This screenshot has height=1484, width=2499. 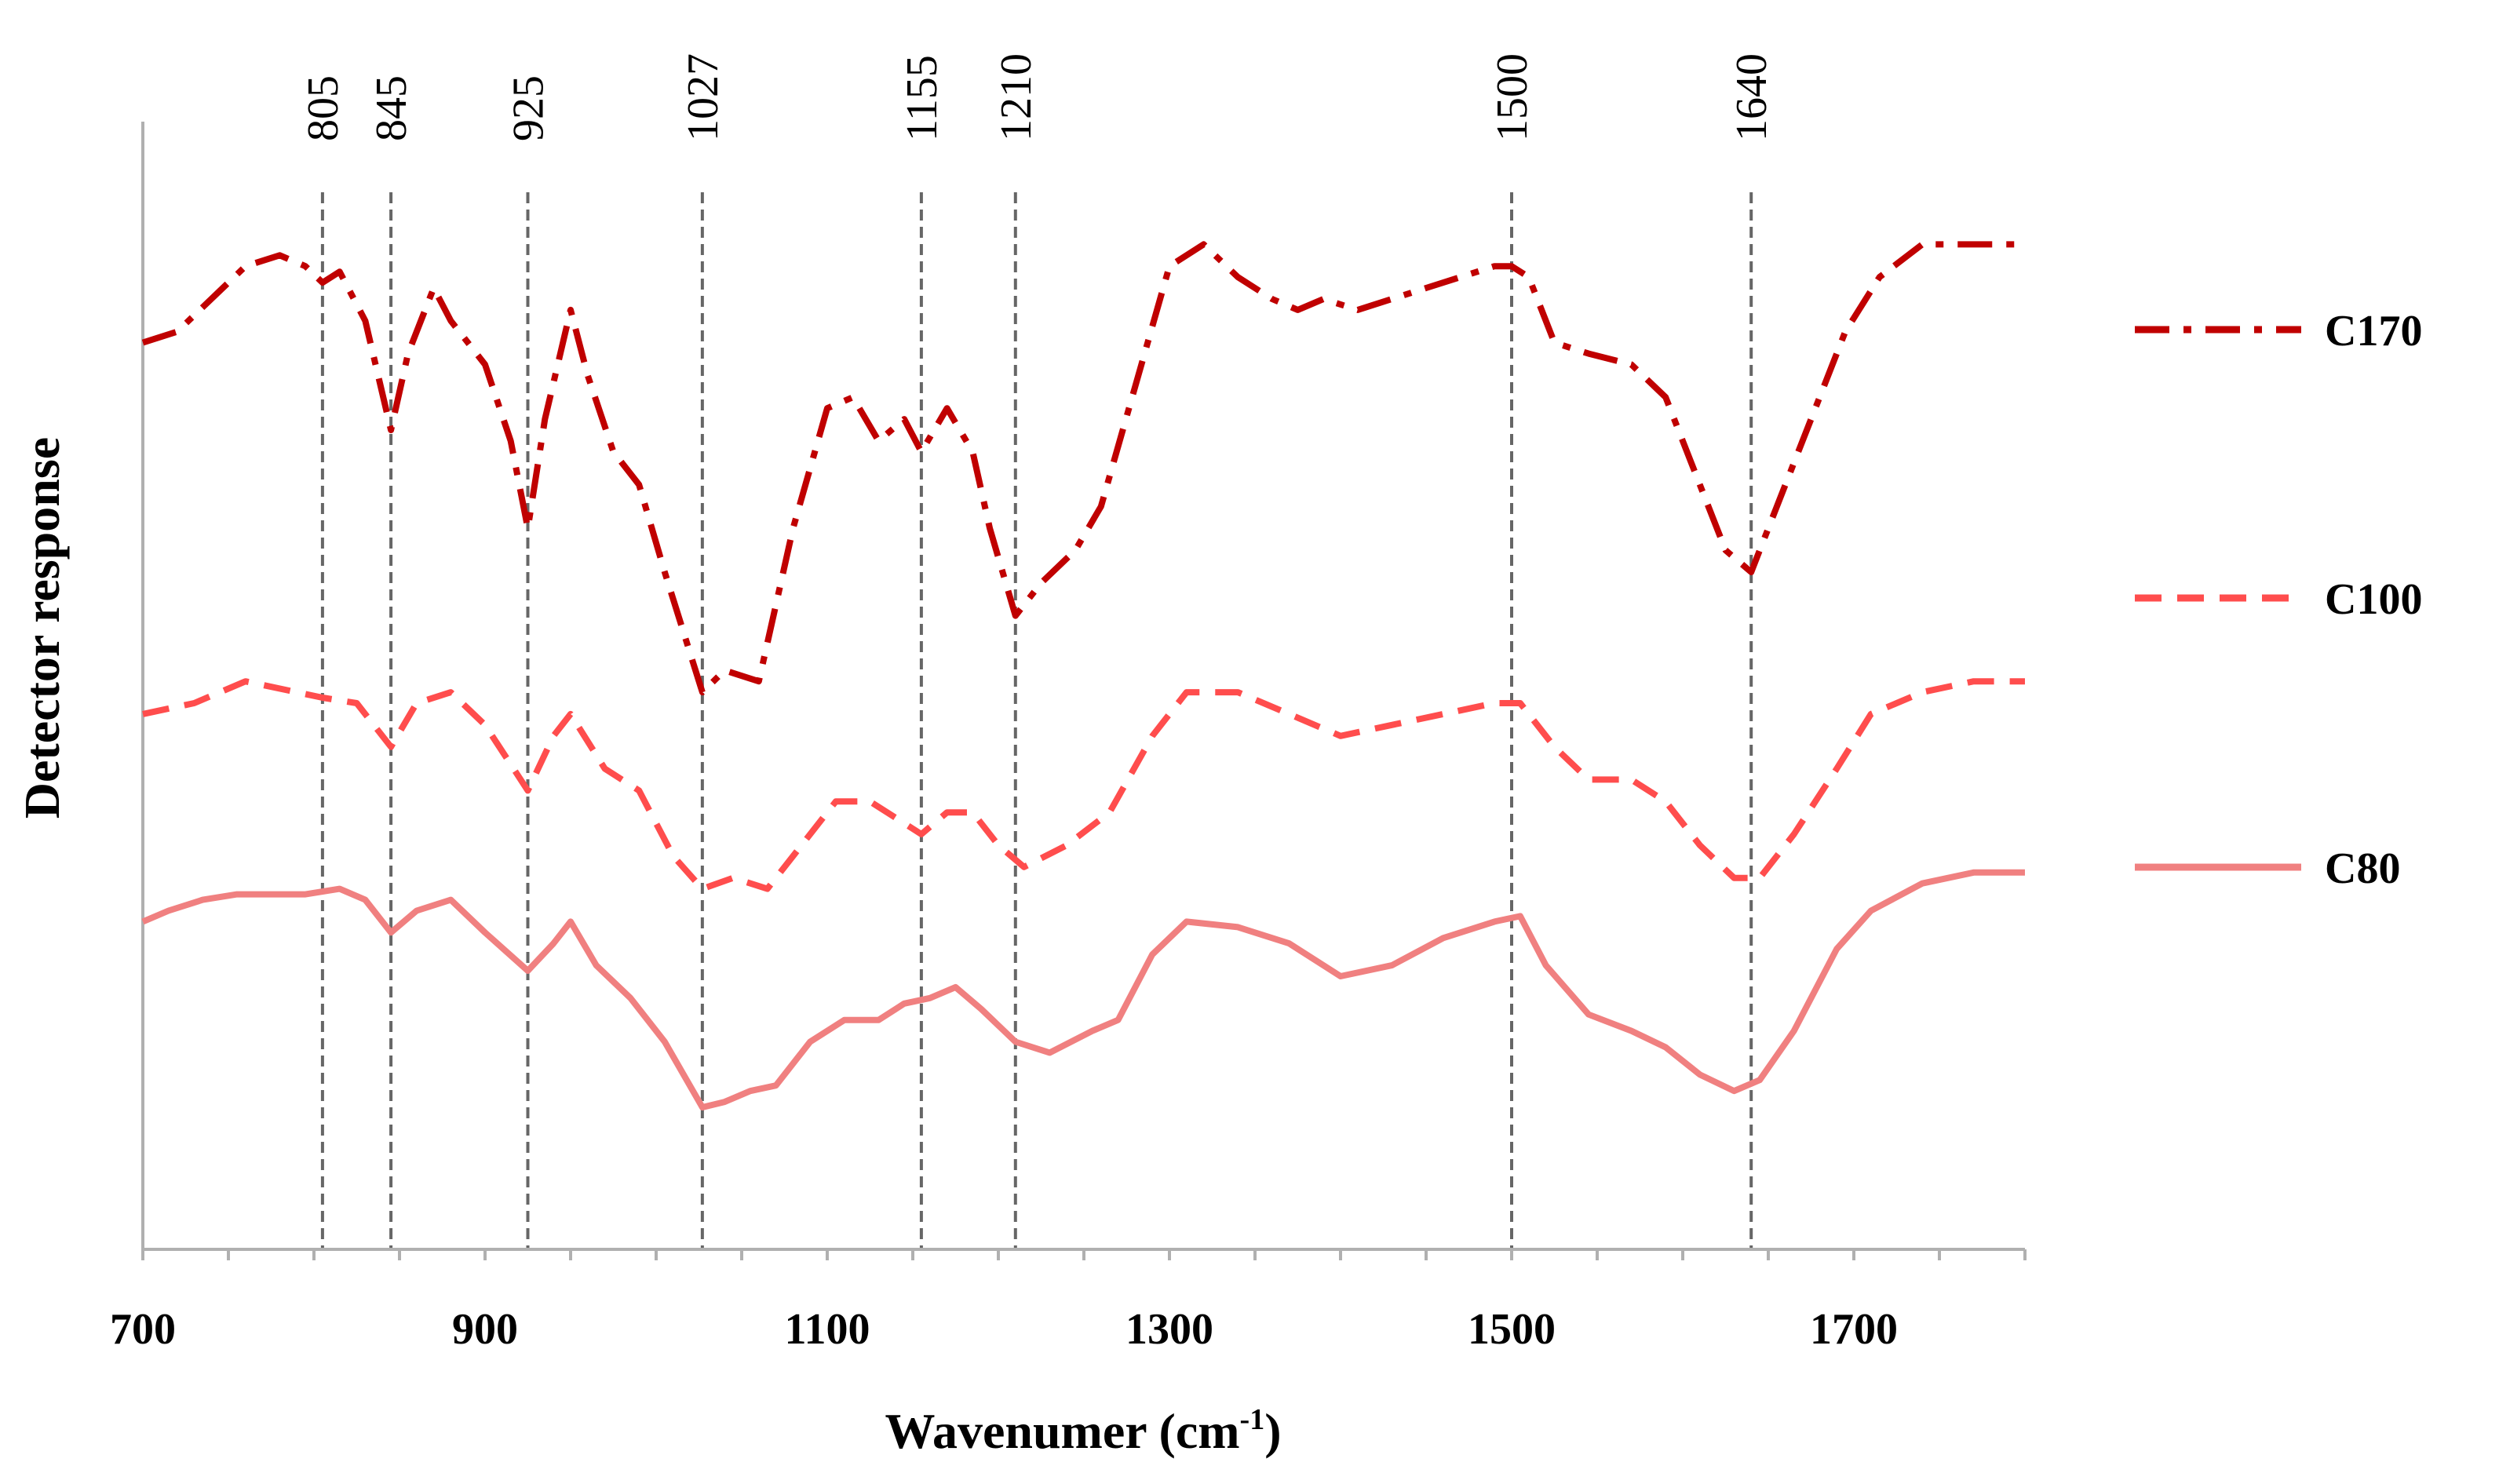 What do you see at coordinates (2362, 868) in the screenshot?
I see `legend-label-c80: C80` at bounding box center [2362, 868].